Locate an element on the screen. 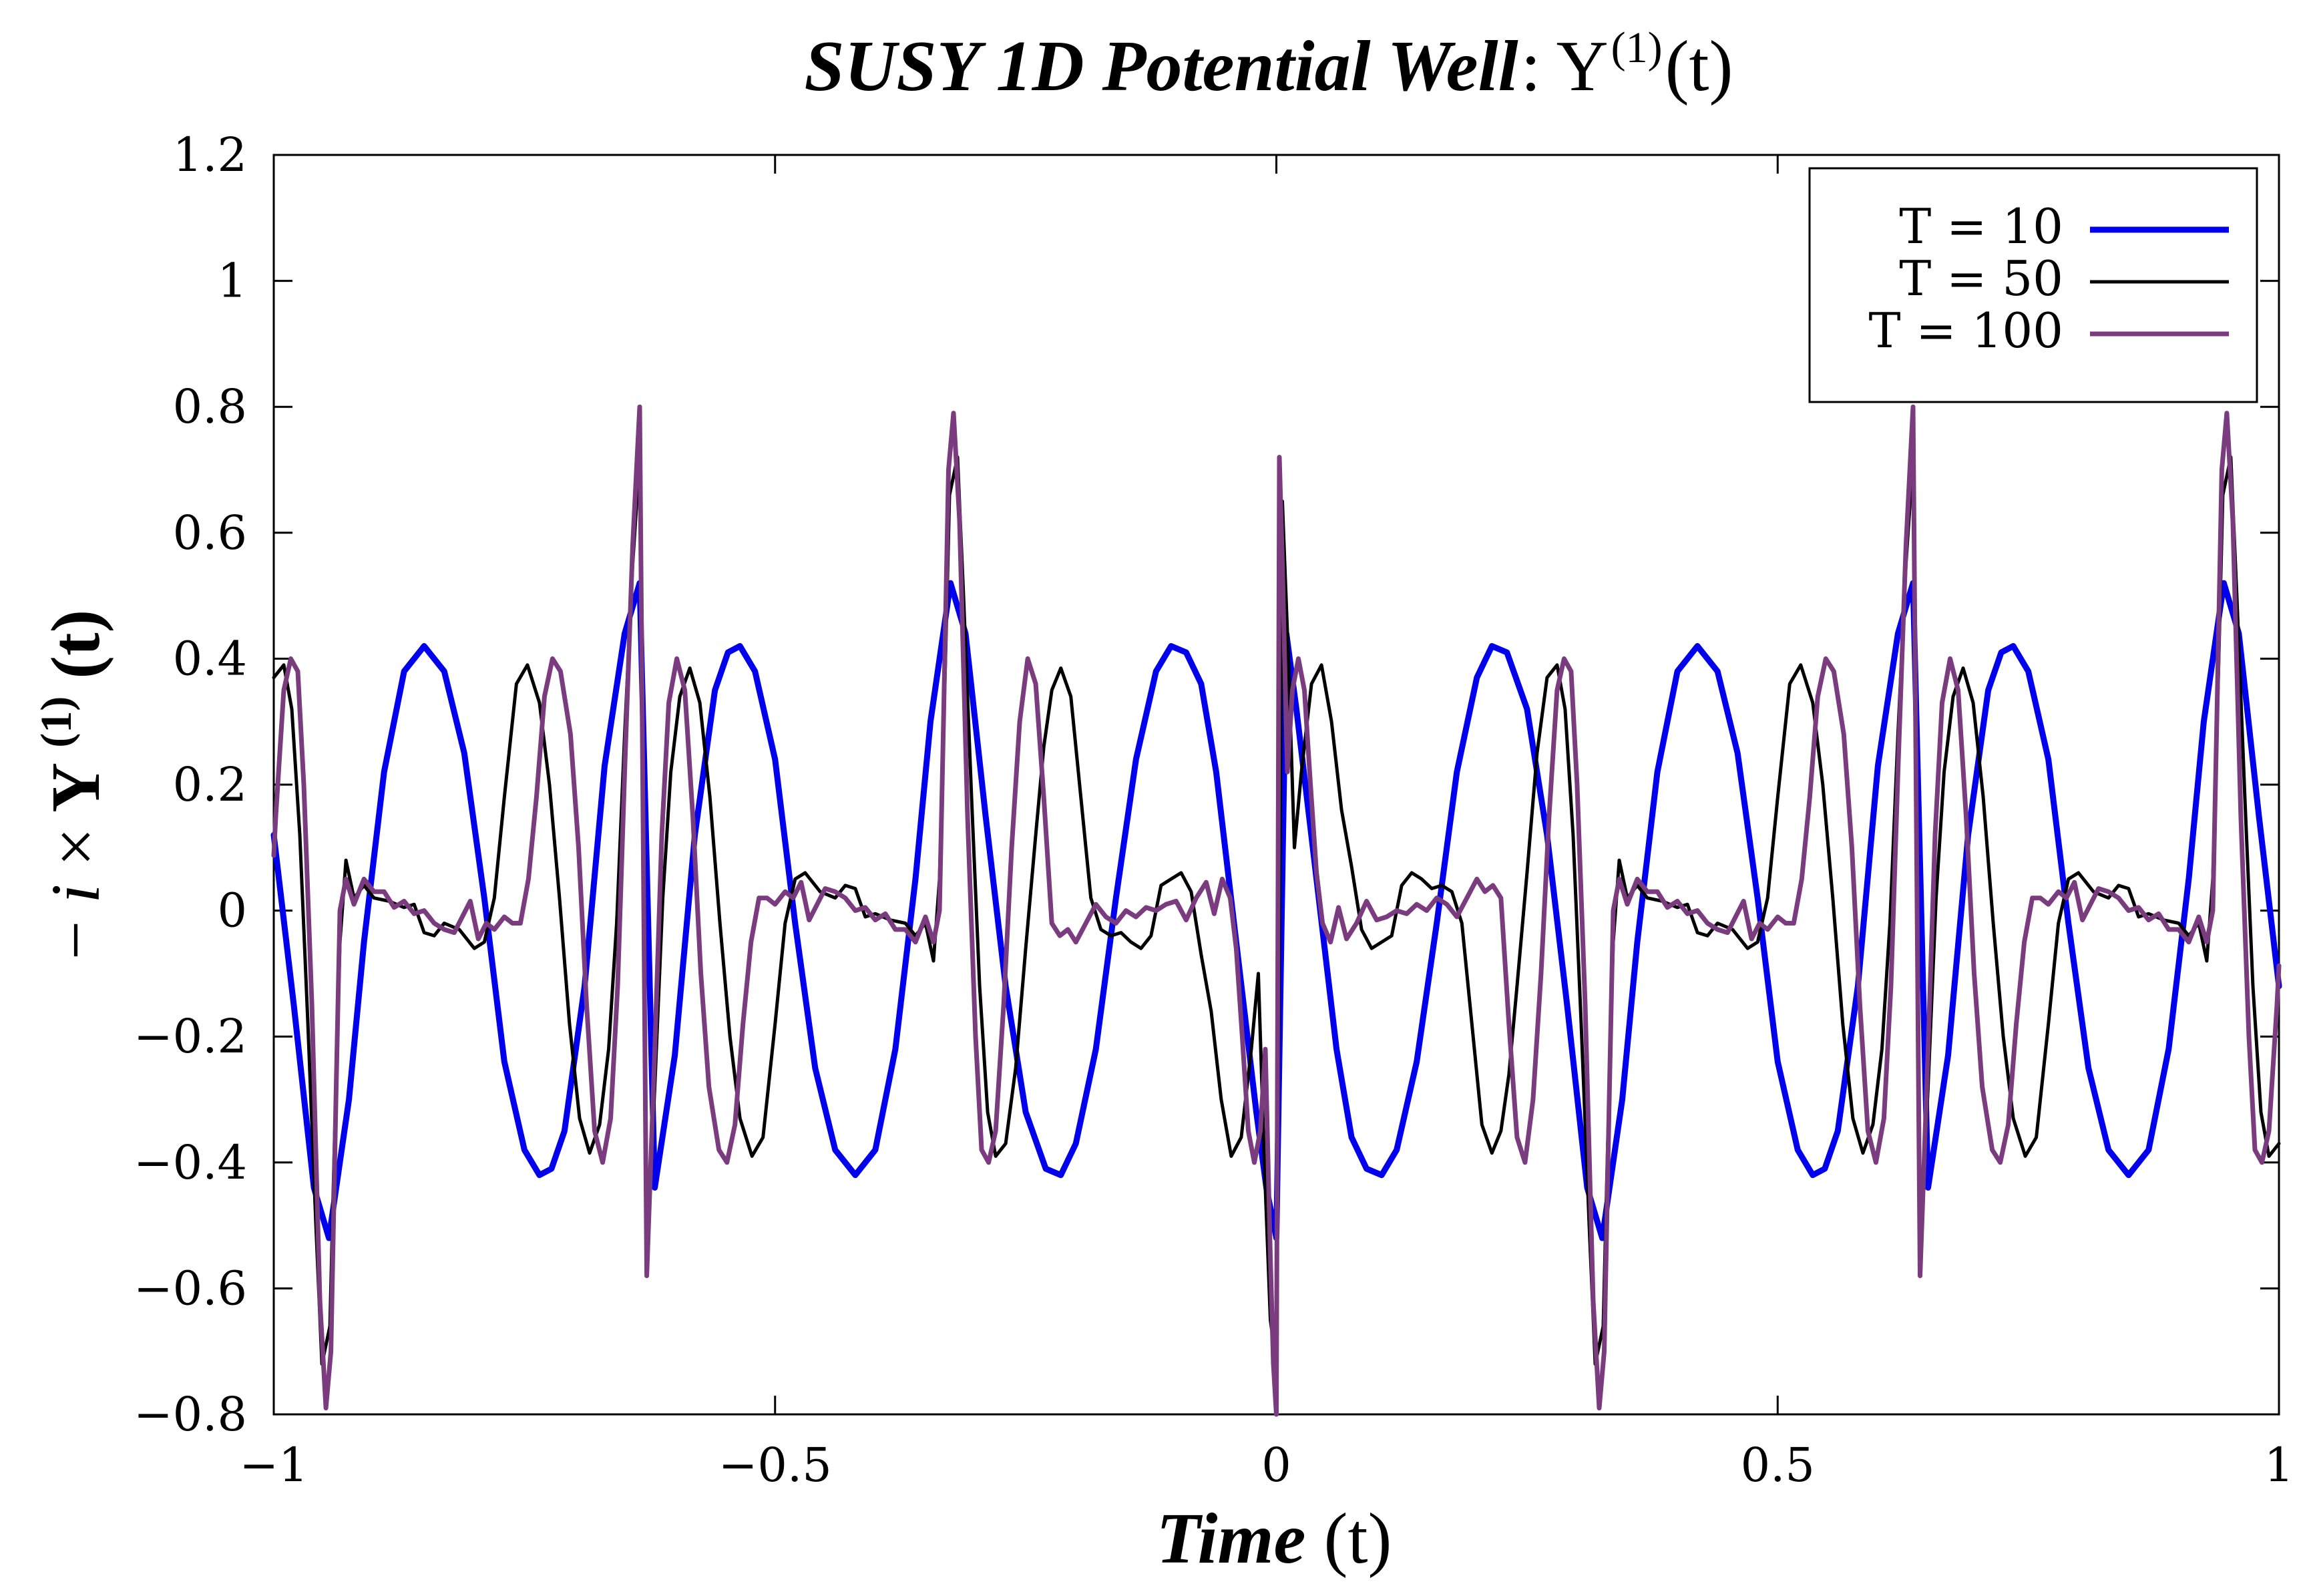 Image resolution: width=2303 pixels, height=1596 pixels. chart-title-superscript: (1) is located at coordinates (1637, 47).